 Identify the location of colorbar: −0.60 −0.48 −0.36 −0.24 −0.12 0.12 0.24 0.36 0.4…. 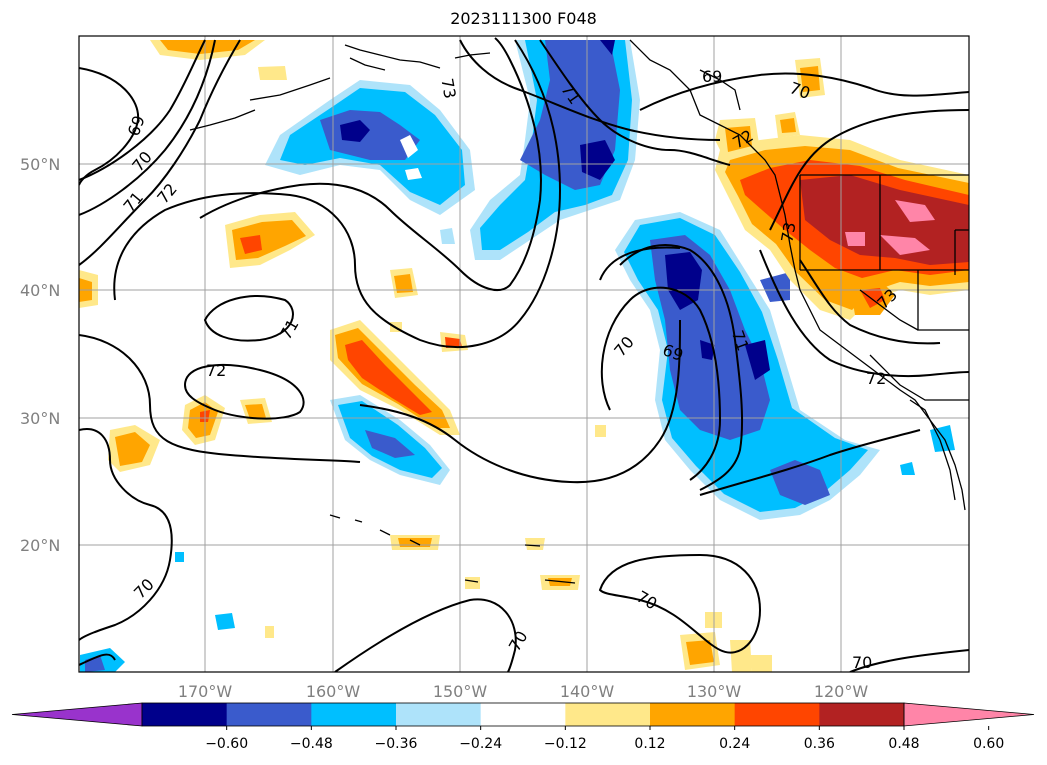
(523, 727).